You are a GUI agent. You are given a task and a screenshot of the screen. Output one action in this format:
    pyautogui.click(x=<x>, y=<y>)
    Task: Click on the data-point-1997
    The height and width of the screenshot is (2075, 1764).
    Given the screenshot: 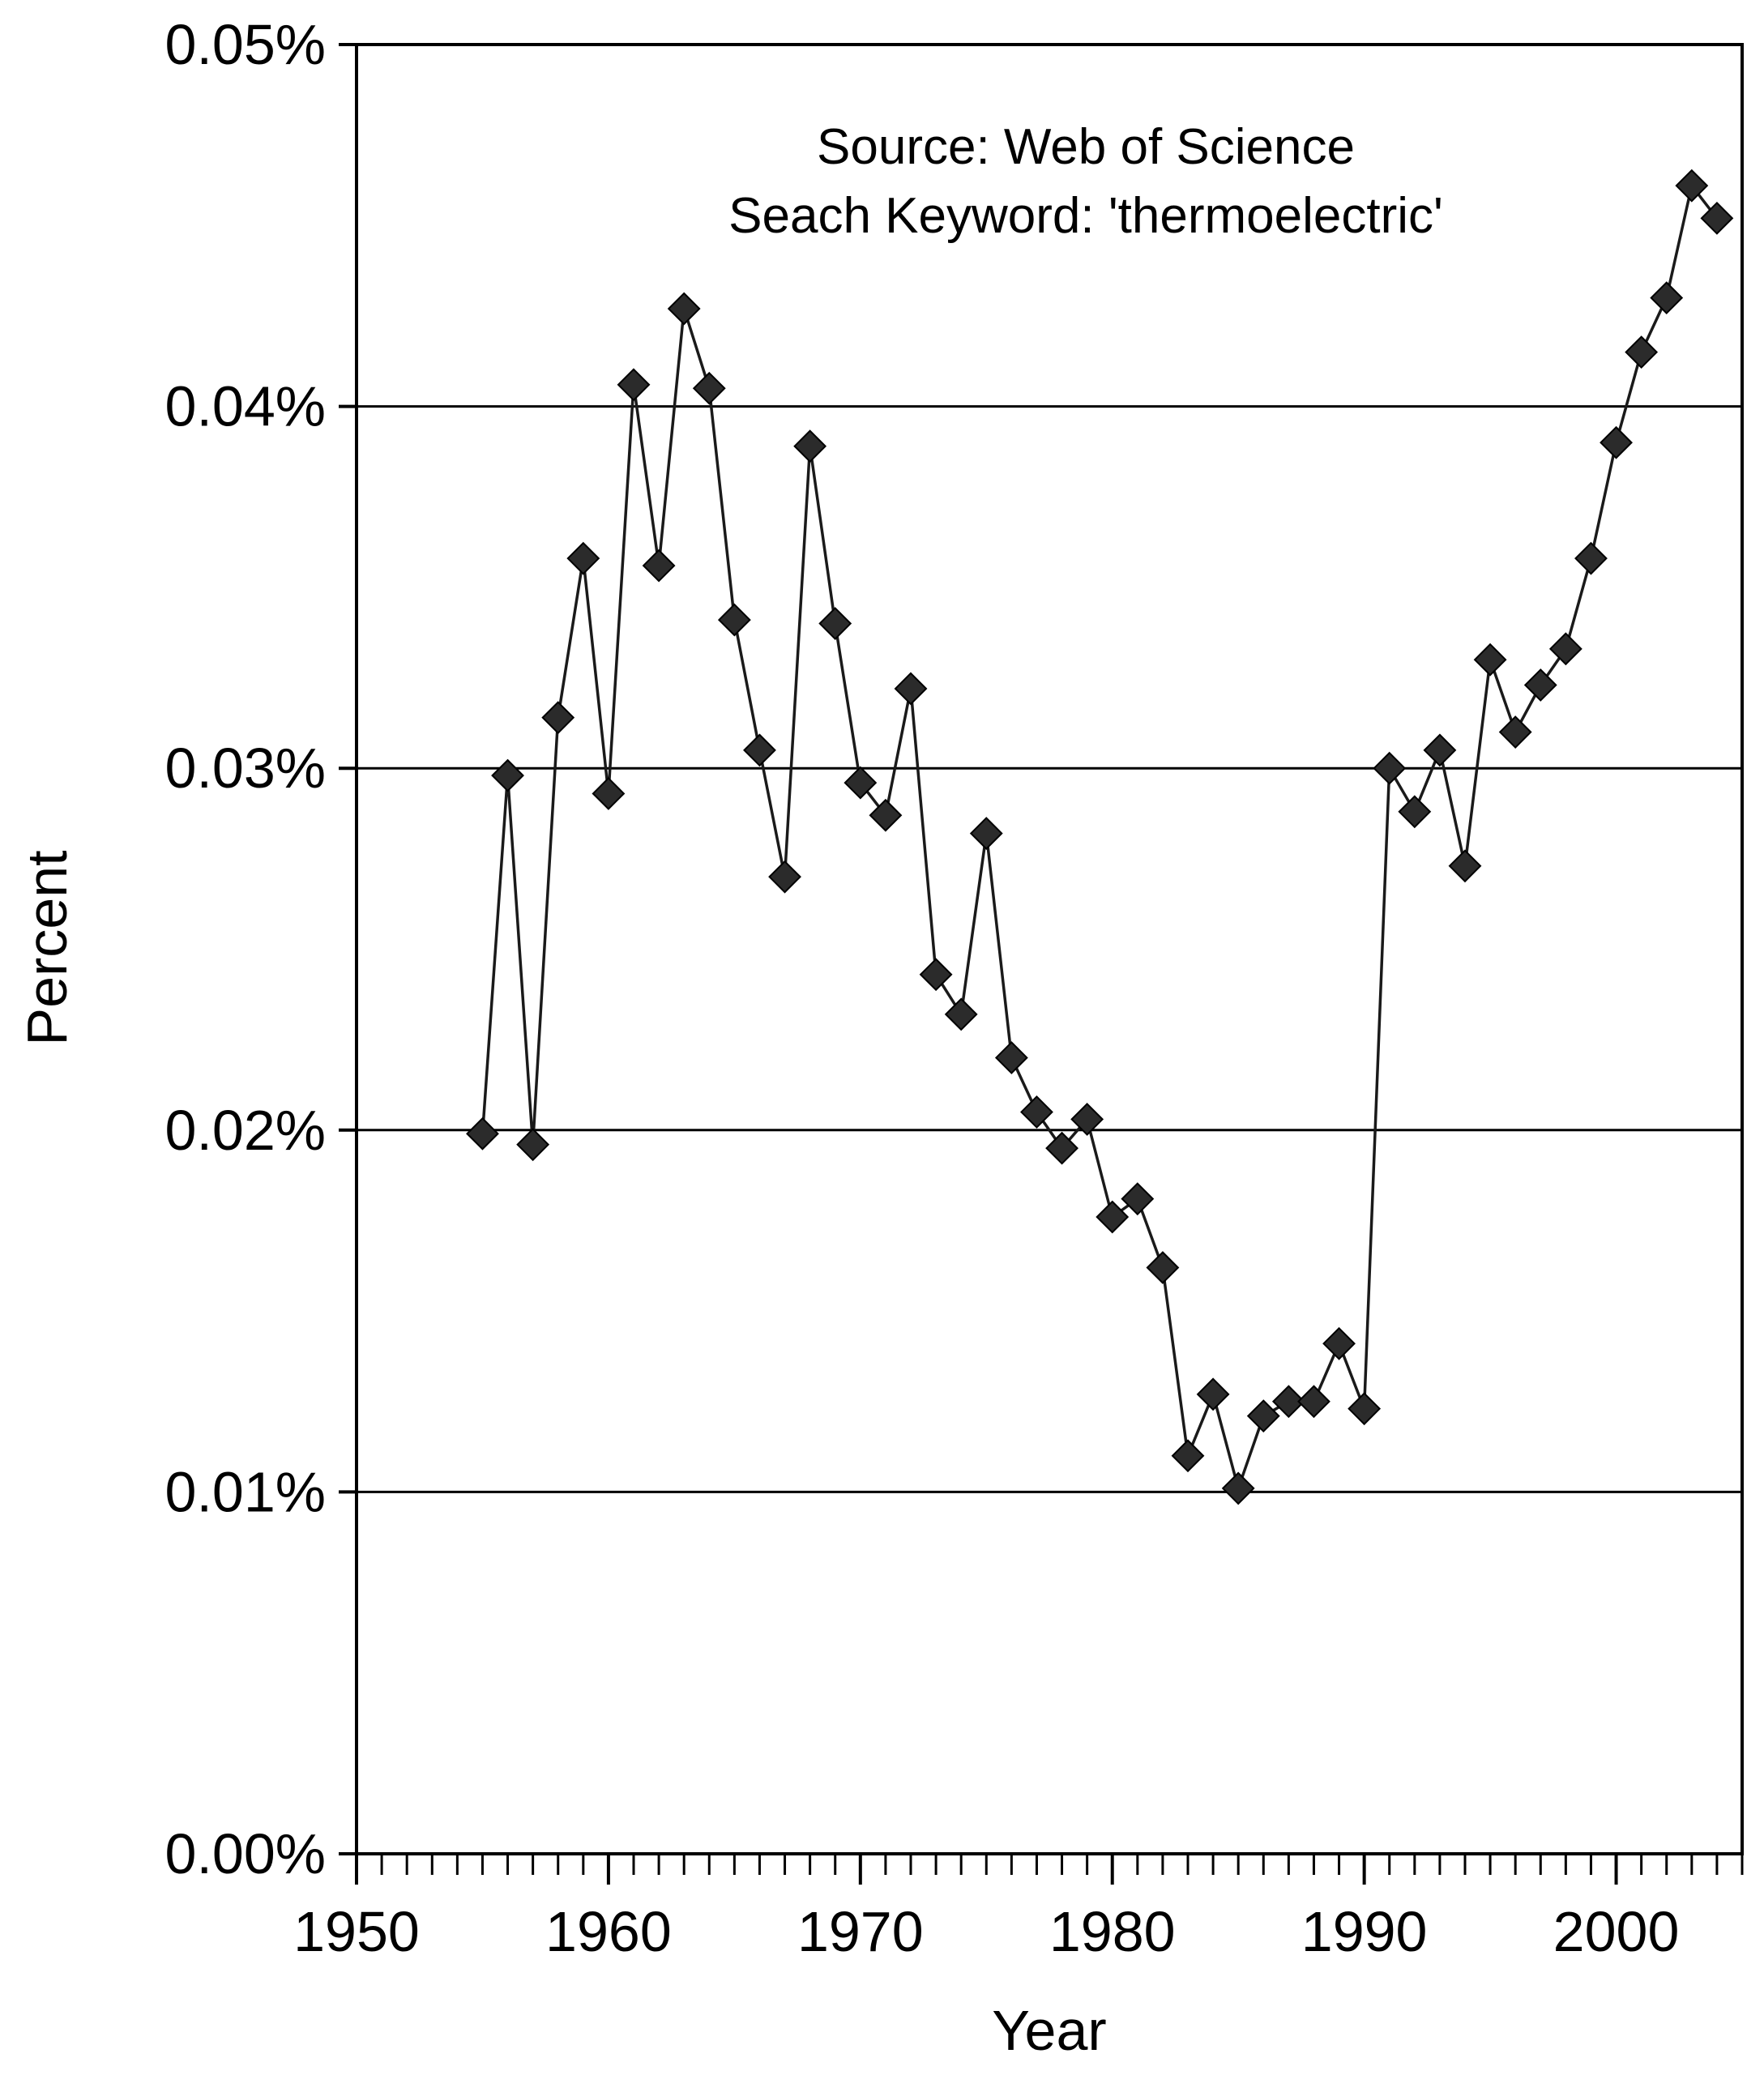 What is the action you would take?
    pyautogui.click(x=1540, y=685)
    